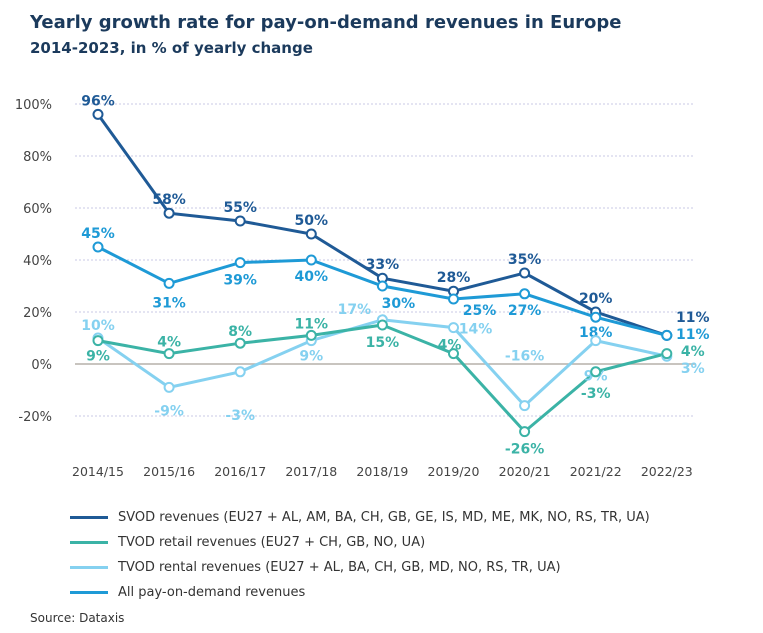  Describe the element at coordinates (37, 209) in the screenshot. I see `y-tick-label: 60%` at that location.